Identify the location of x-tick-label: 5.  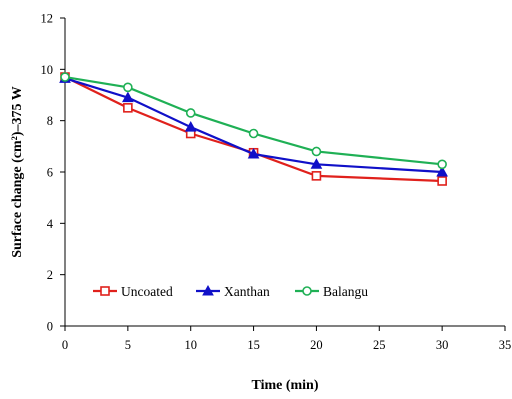
(128, 345).